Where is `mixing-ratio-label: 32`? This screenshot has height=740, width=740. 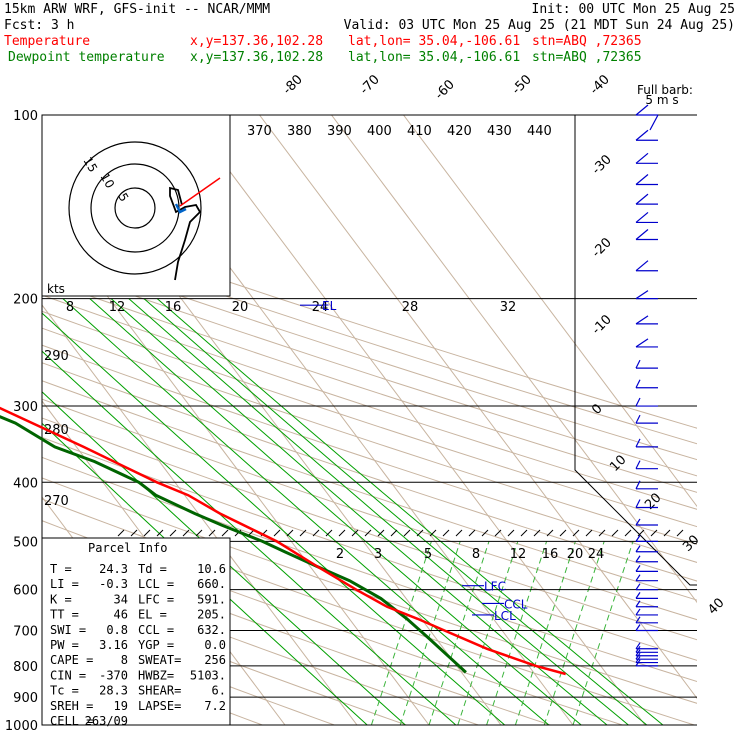 mixing-ratio-label: 32 is located at coordinates (508, 307).